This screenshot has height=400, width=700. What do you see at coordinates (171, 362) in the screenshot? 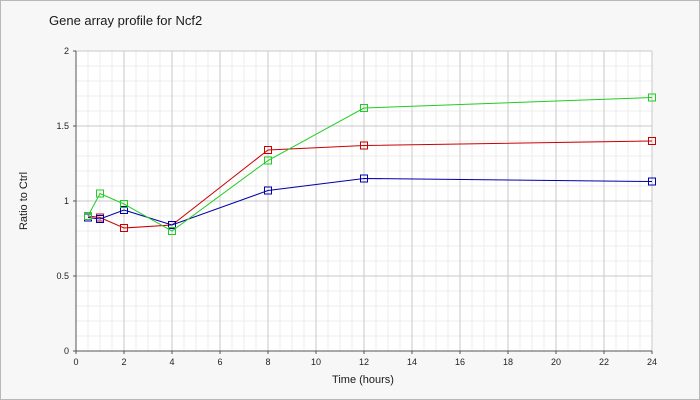
I see `x-tick-label: 4` at bounding box center [171, 362].